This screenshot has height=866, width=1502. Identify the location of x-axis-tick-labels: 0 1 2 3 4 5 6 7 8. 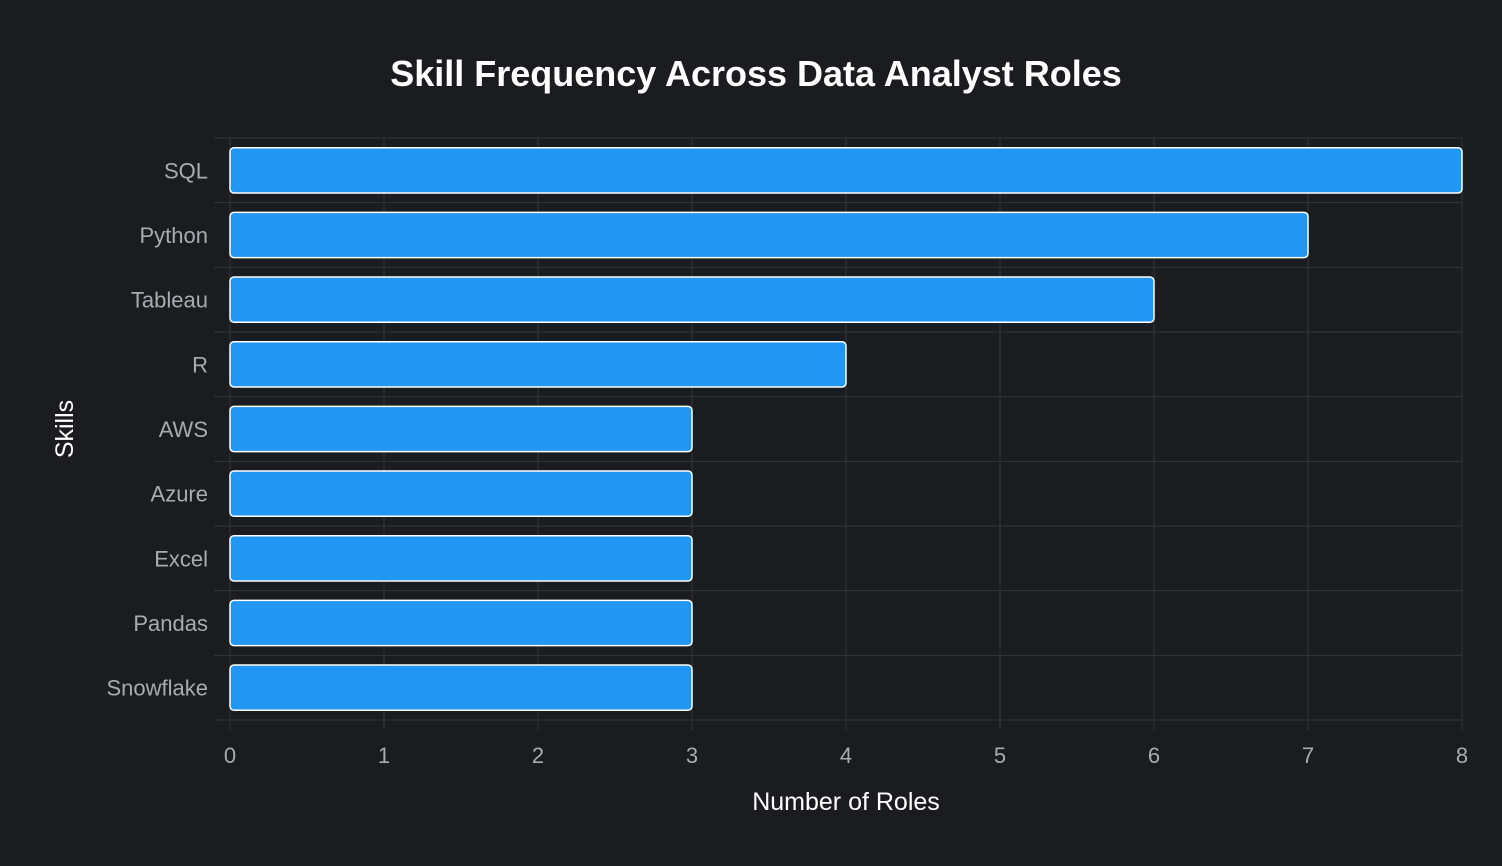
(846, 755).